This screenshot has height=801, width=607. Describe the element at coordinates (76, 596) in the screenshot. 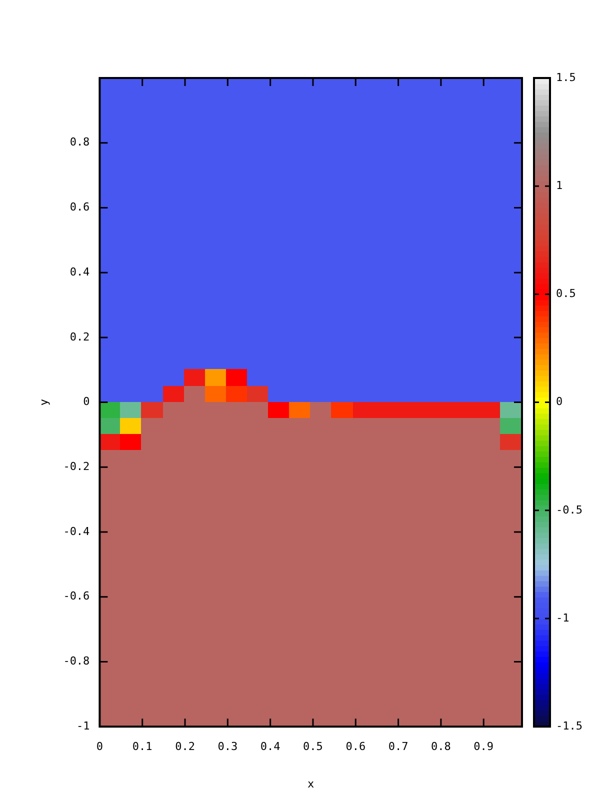

I see `y-tick-label: -0.6` at that location.